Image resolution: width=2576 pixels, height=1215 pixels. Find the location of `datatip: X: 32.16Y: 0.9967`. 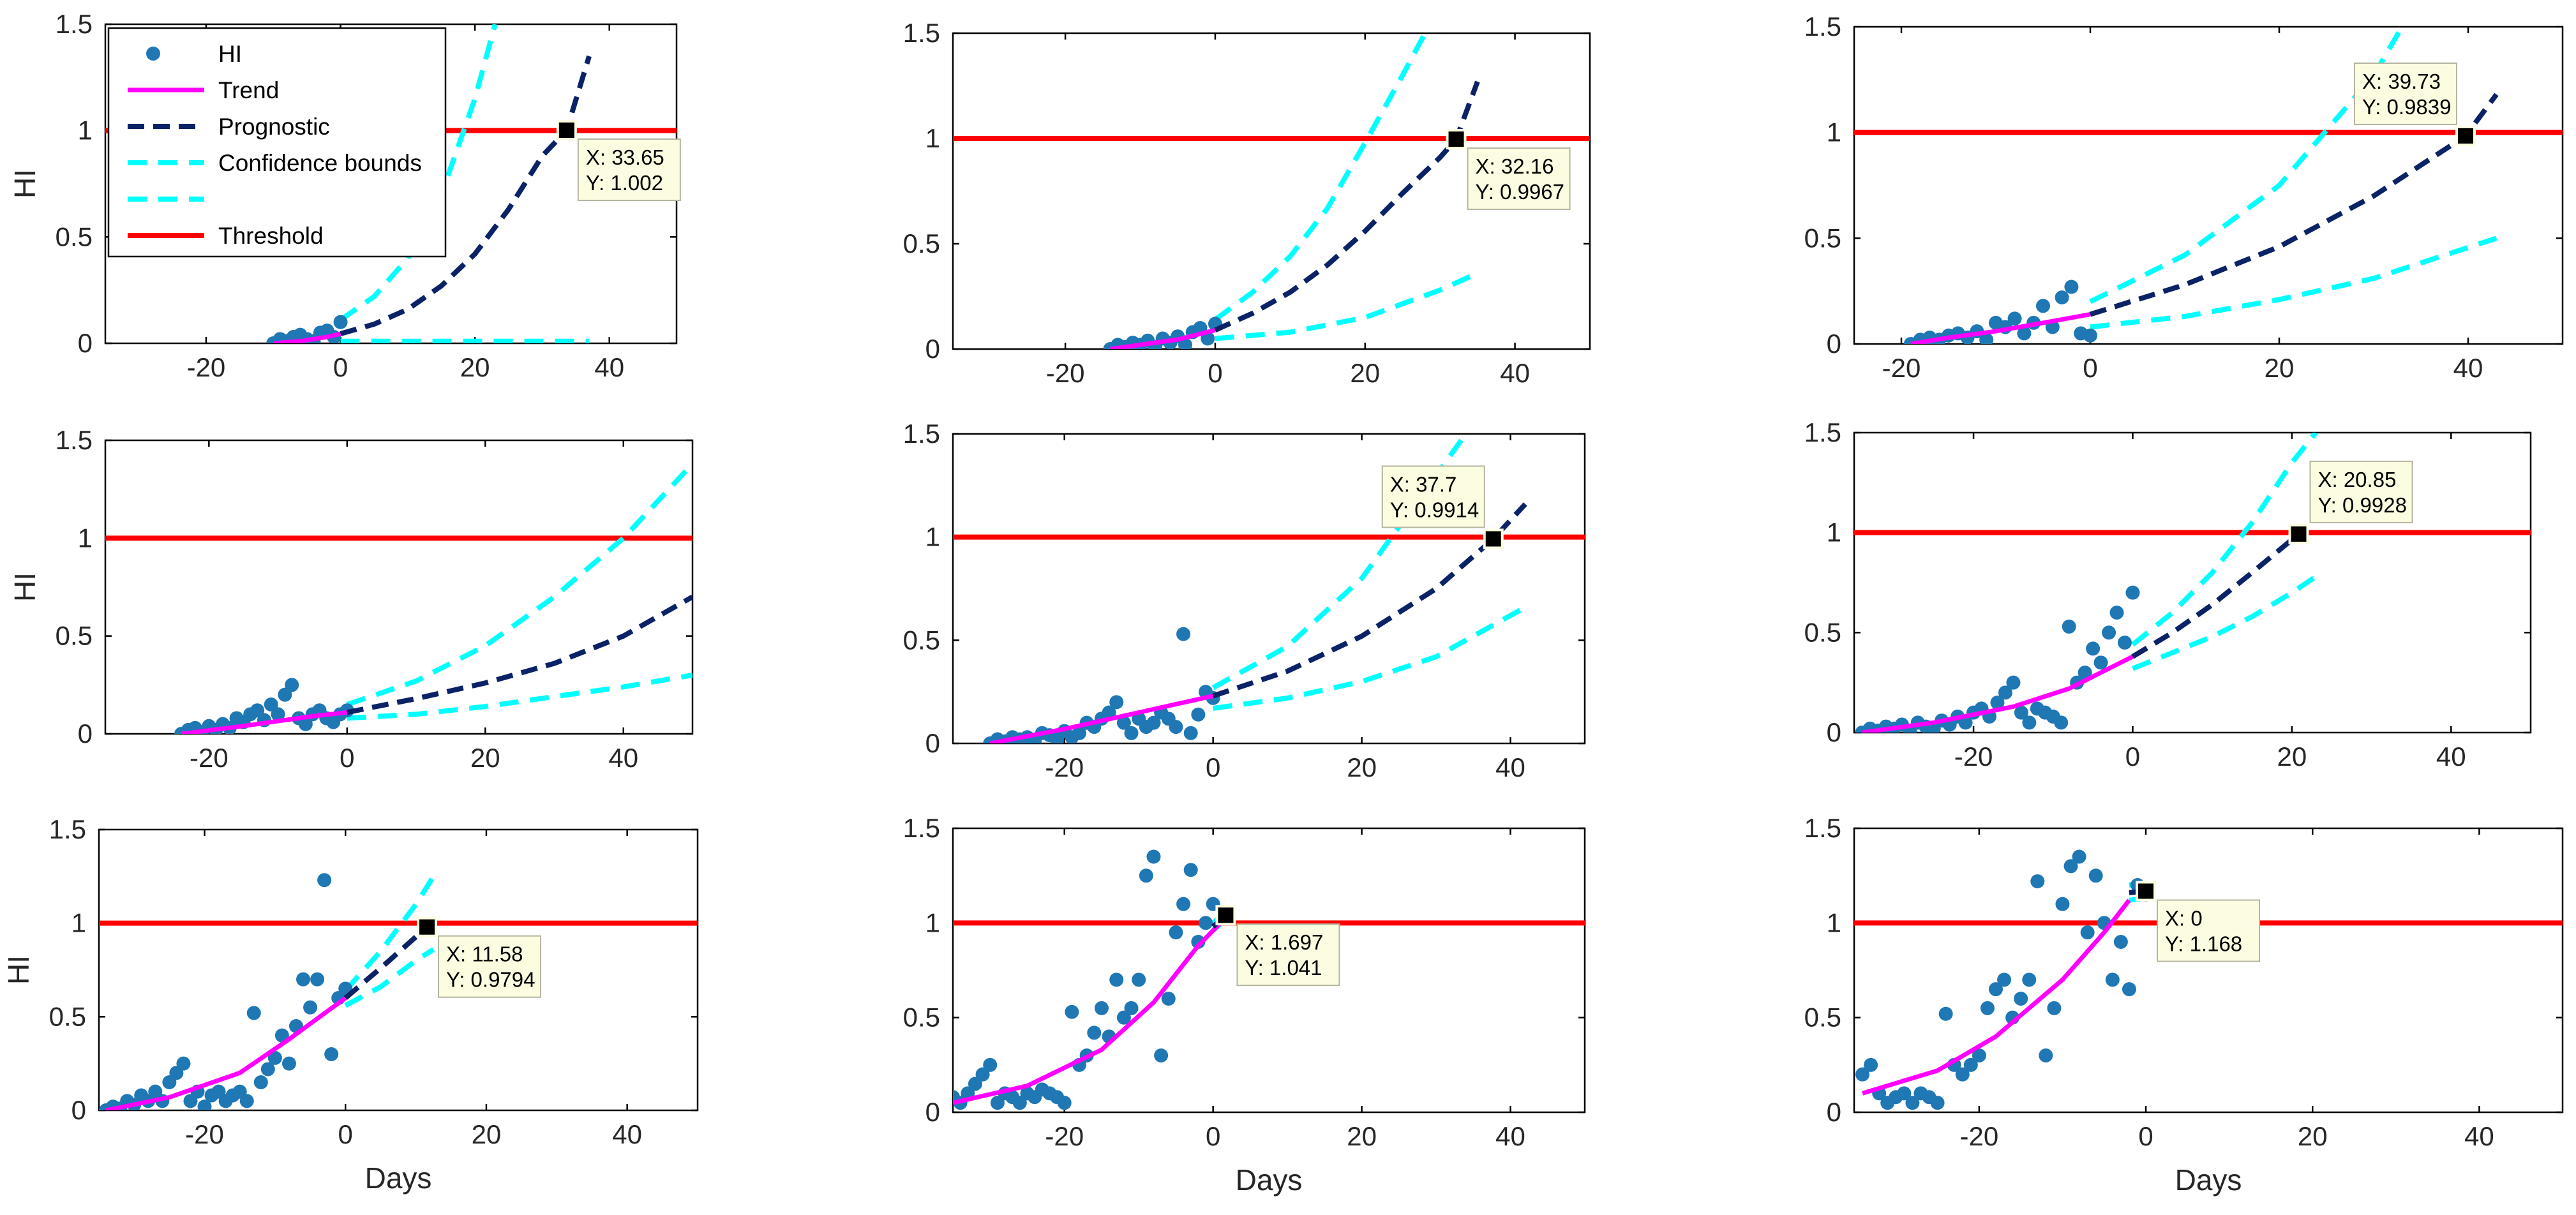

datatip: X: 32.16Y: 0.9967 is located at coordinates (1508, 170).